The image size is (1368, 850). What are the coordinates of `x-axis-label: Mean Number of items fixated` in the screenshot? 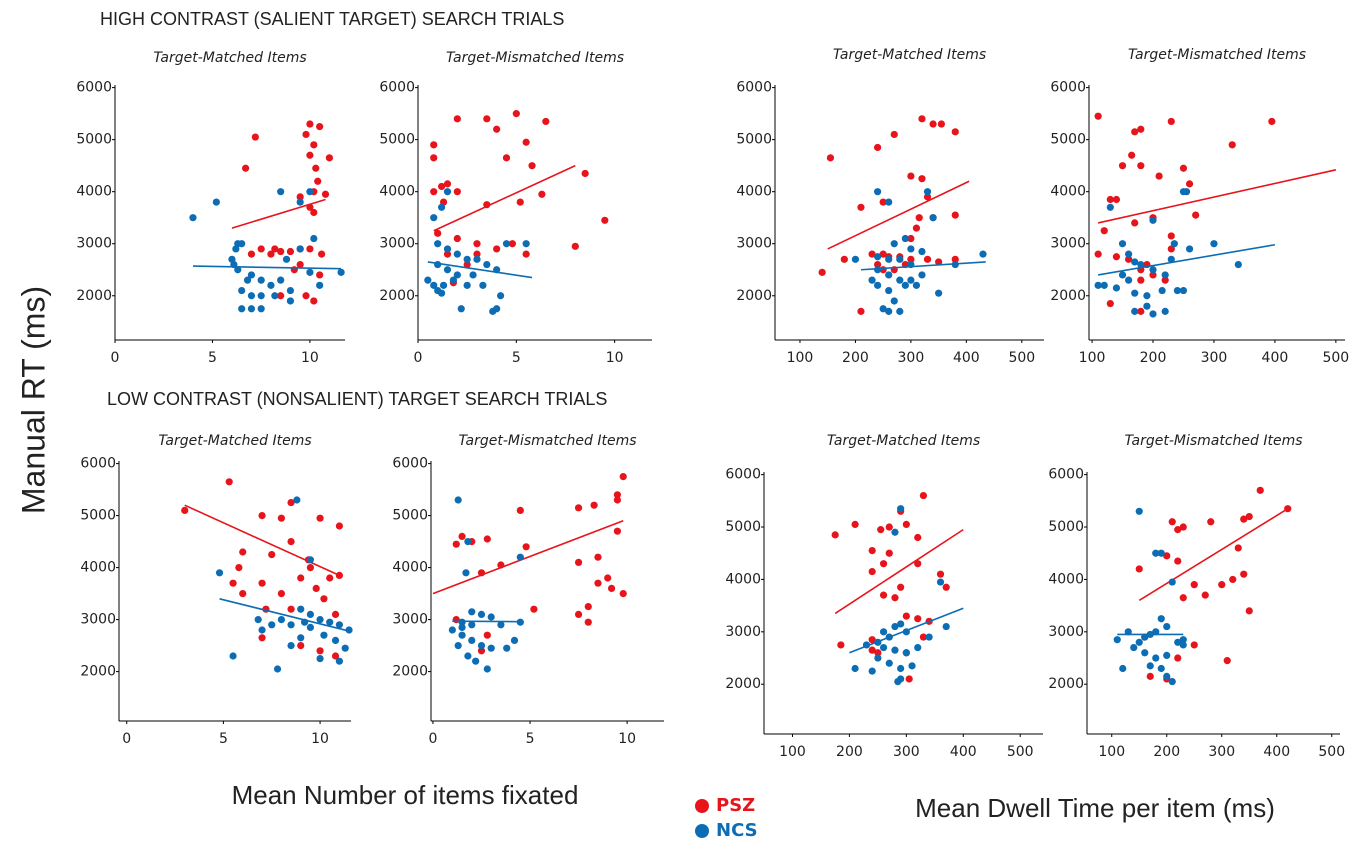 It's located at (405, 795).